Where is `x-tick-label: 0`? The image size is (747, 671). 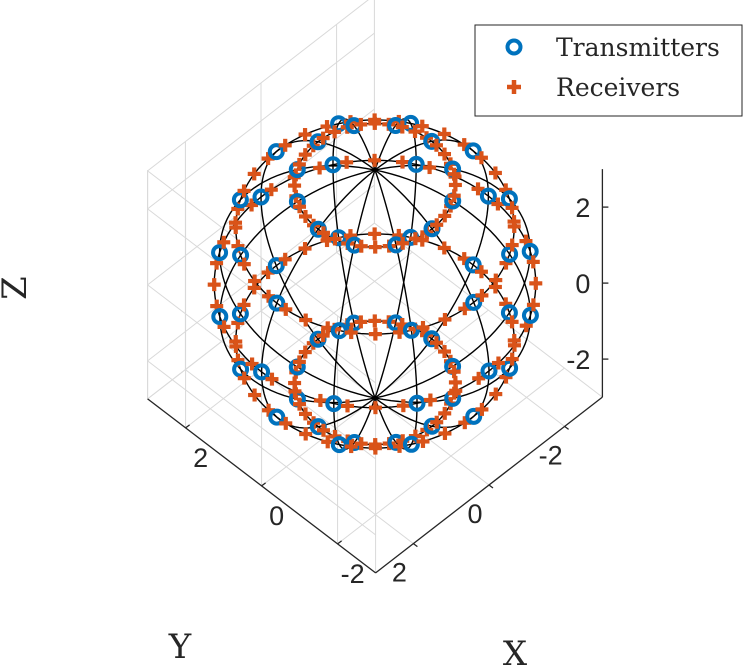
x-tick-label: 0 is located at coordinates (276, 516).